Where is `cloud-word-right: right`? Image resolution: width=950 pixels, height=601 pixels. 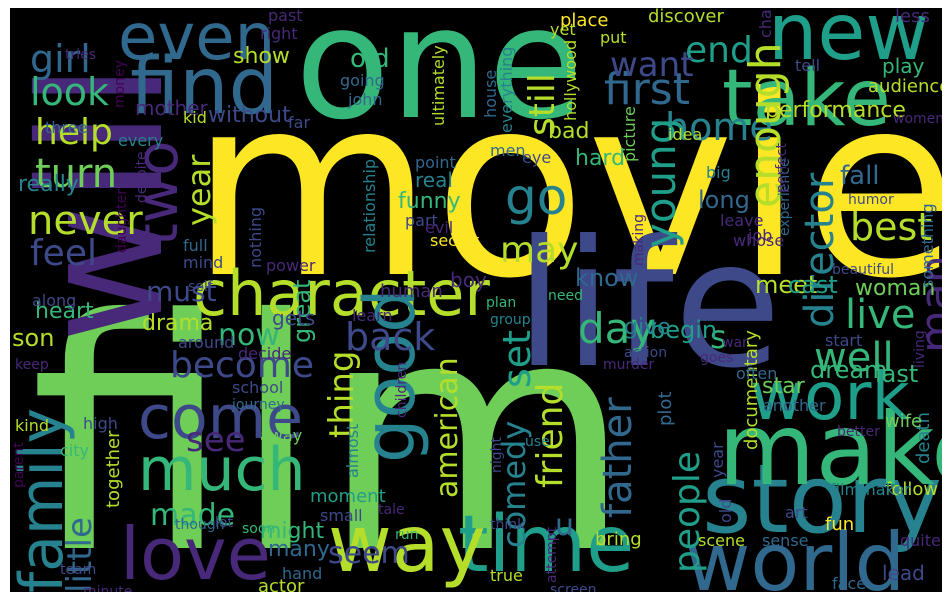 cloud-word-right: right is located at coordinates (279, 33).